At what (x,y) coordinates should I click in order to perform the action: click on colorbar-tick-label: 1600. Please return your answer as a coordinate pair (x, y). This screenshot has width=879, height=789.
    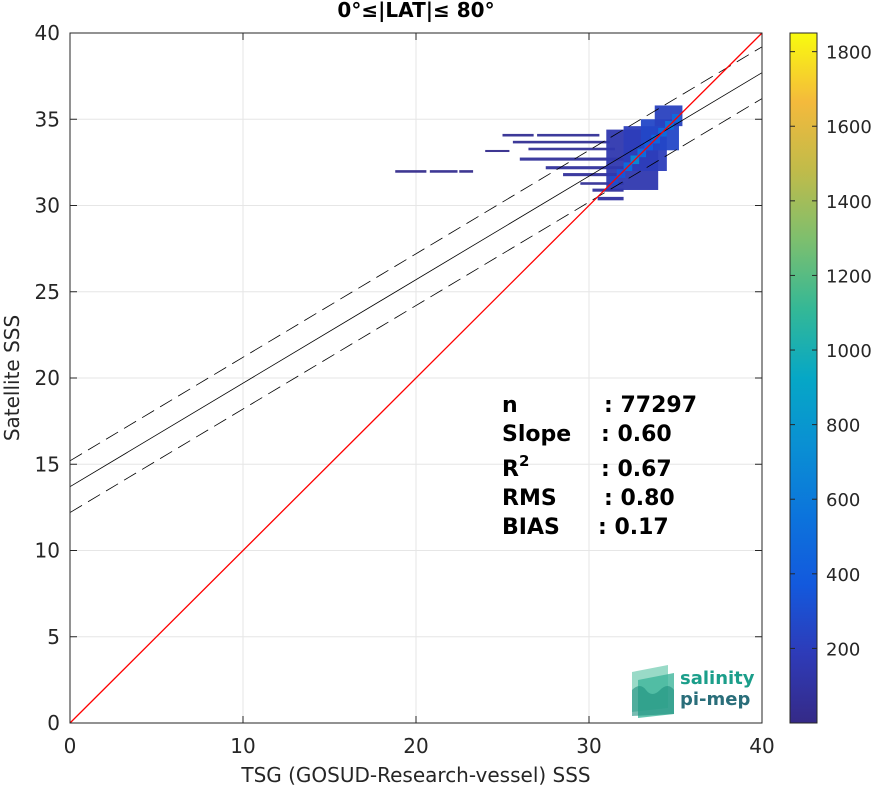
    Looking at the image, I should click on (849, 127).